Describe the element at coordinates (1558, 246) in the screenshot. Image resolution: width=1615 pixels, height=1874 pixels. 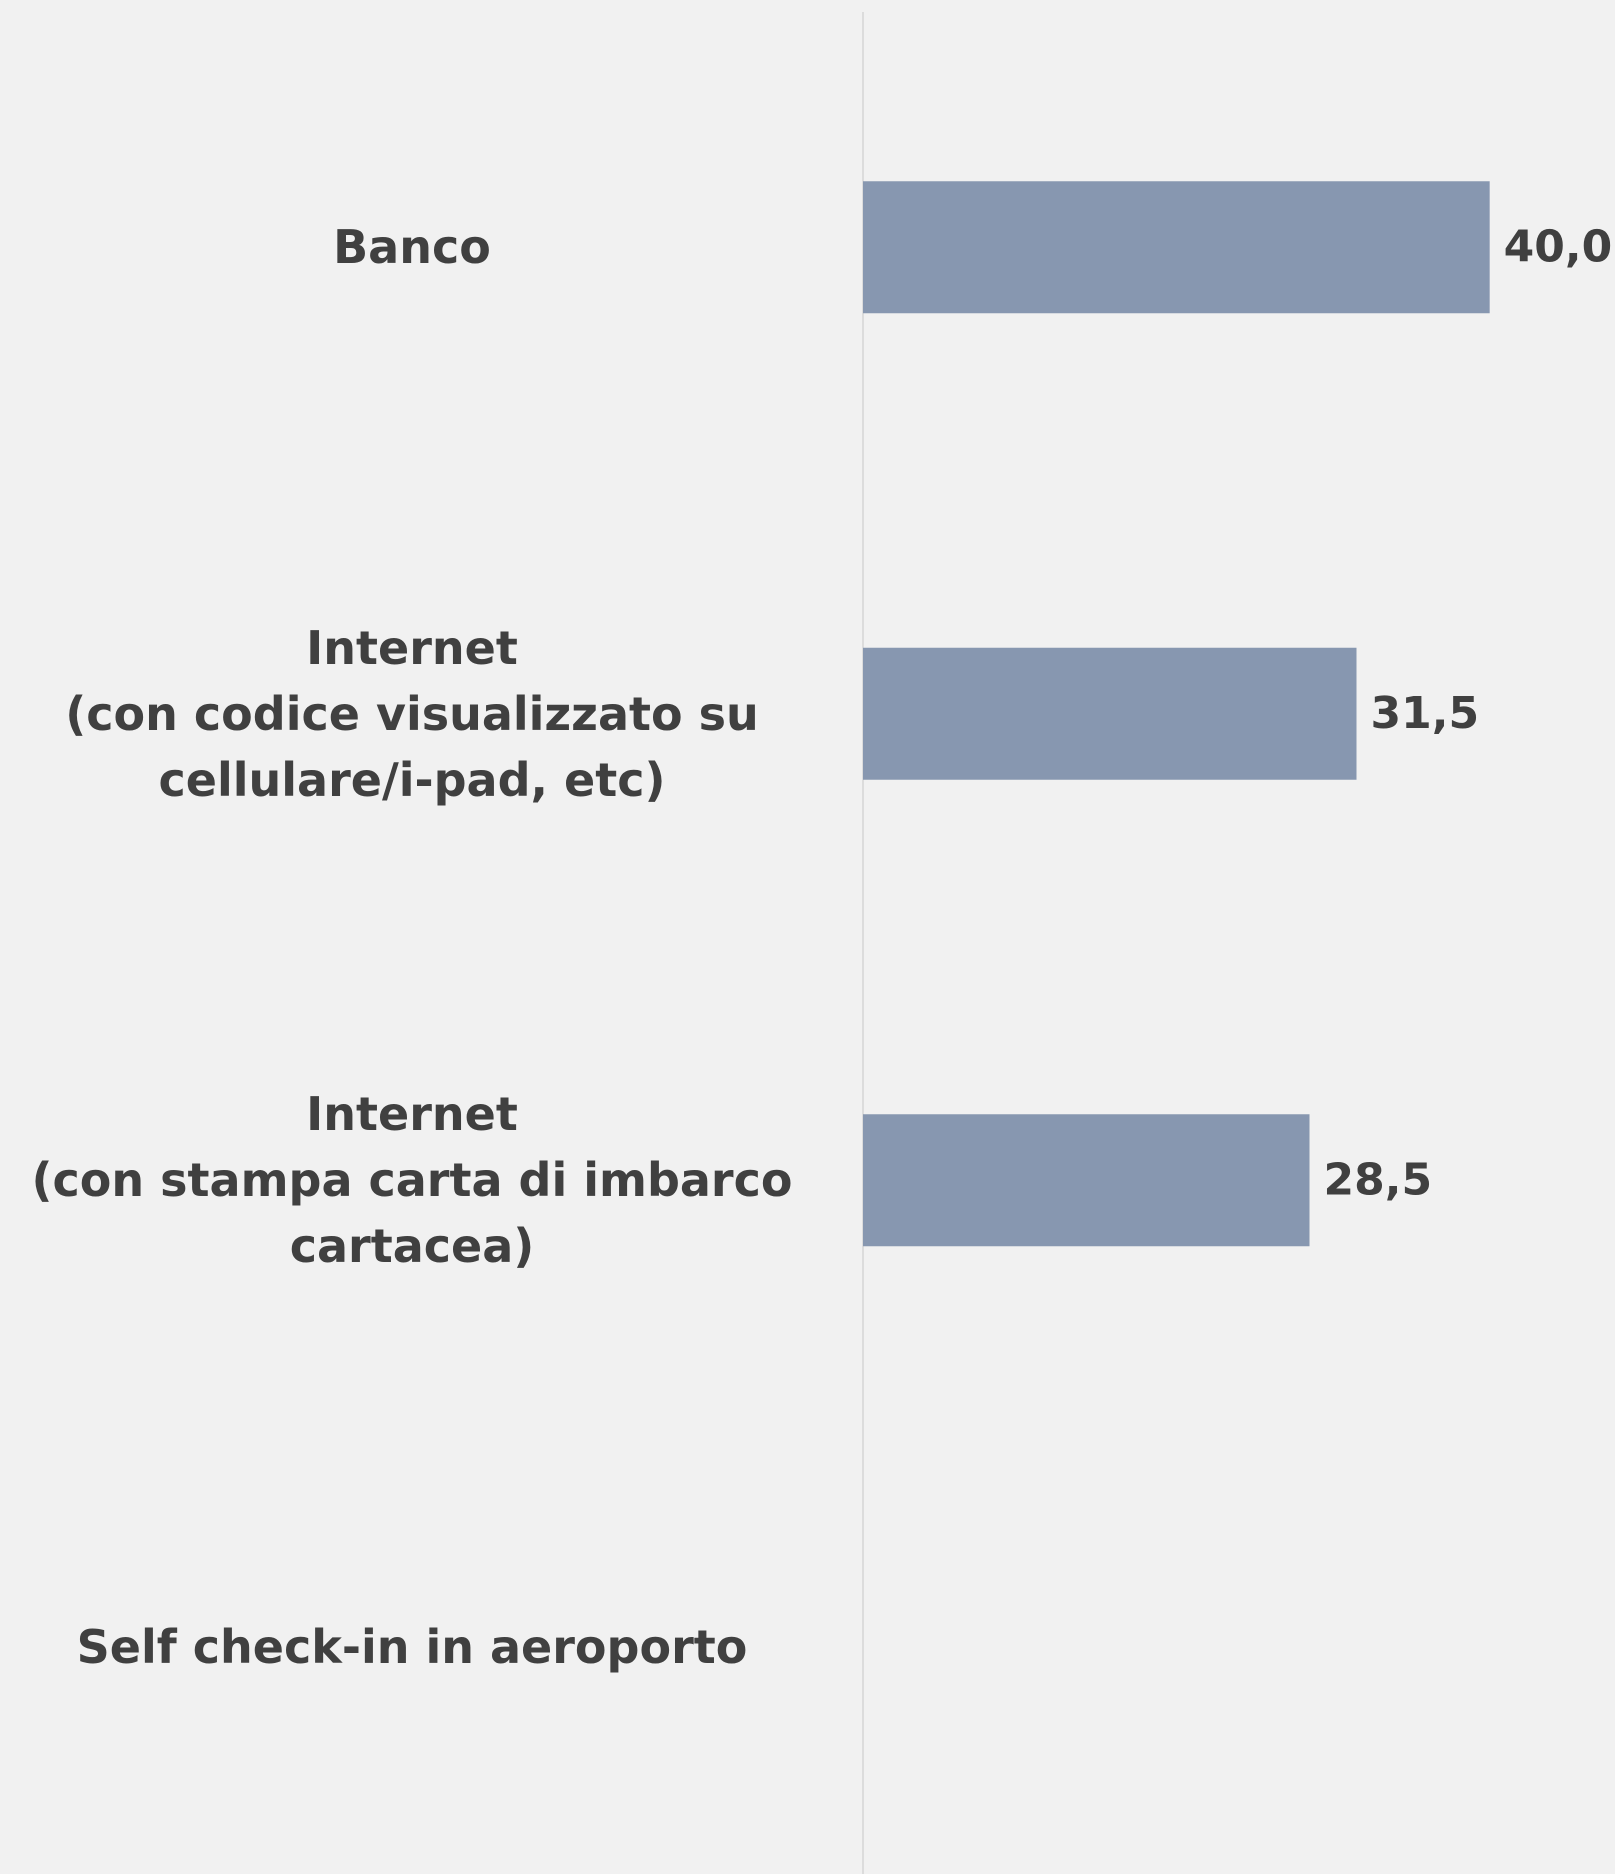
I see `value-label: 40,0` at that location.